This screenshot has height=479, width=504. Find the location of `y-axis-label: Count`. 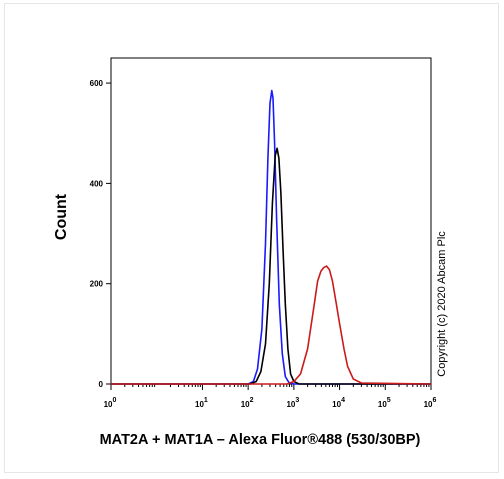

y-axis-label: Count is located at coordinates (61, 216).